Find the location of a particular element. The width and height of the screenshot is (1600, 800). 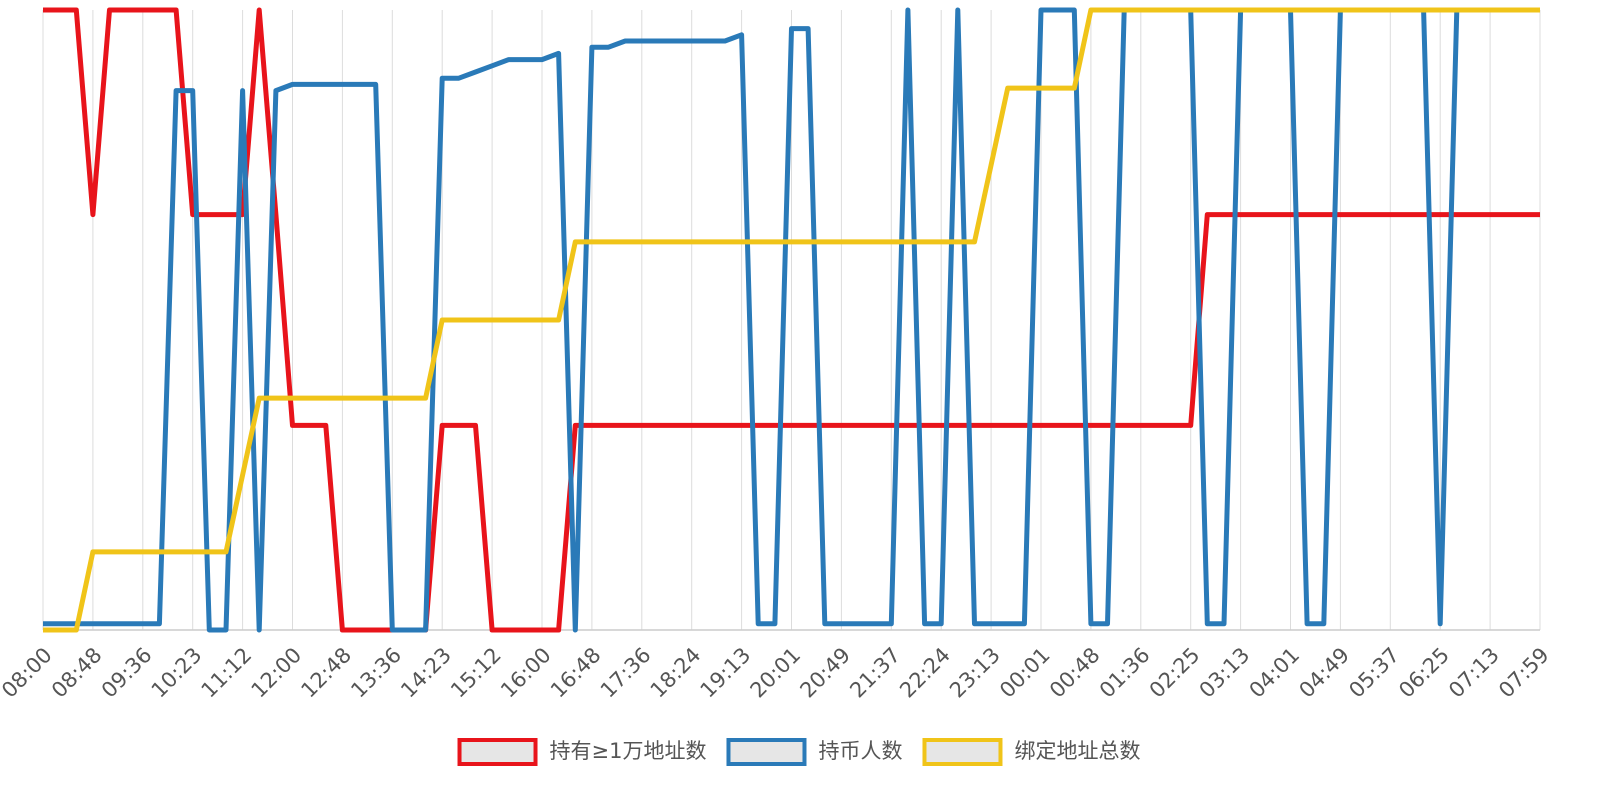

x-tick-label: 04:49 is located at coordinates (1324, 673).